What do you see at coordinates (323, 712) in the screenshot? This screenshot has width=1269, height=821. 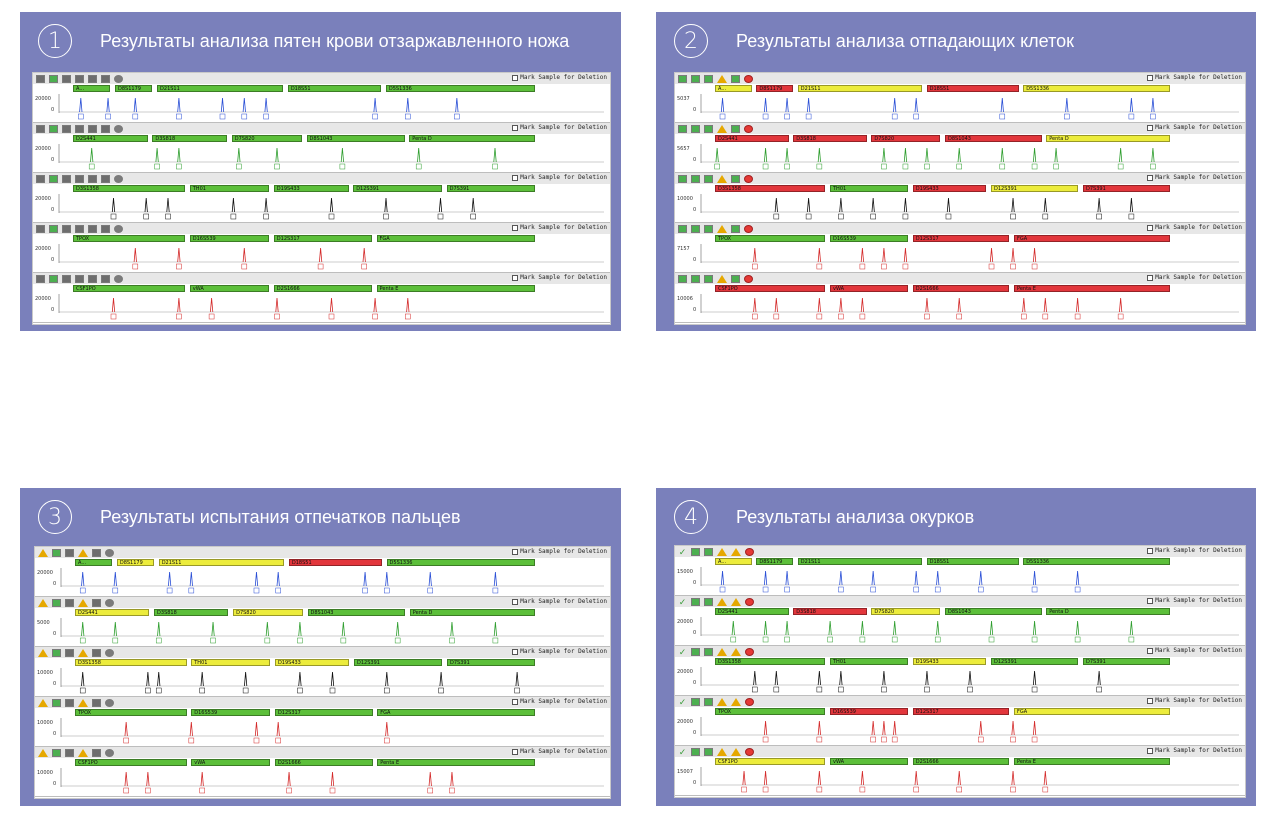 I see `locus-marker: D12S317` at bounding box center [323, 712].